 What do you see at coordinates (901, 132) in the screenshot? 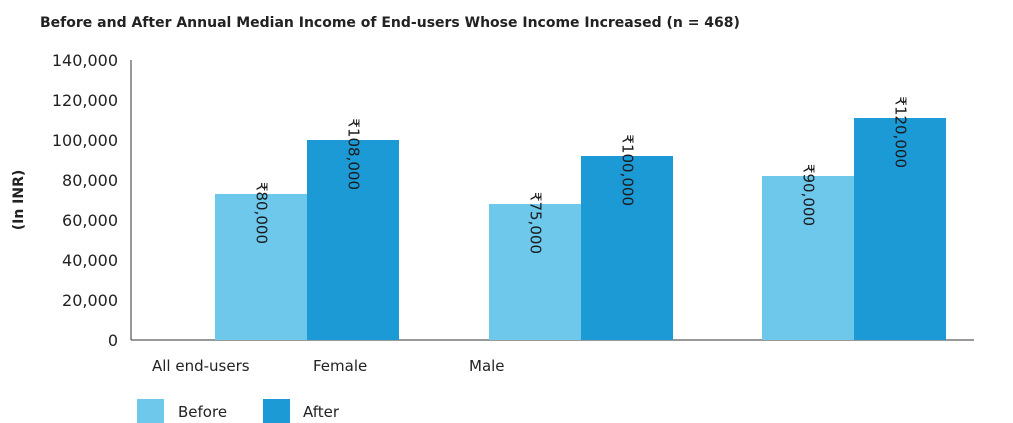
I see `bar-data-label: ₹120,000` at bounding box center [901, 132].